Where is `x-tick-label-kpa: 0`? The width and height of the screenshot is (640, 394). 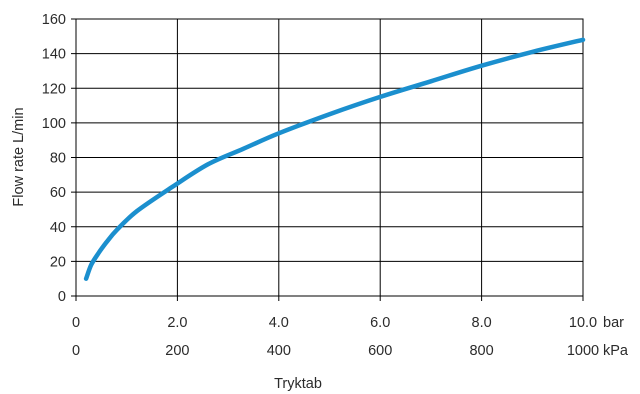
x-tick-label-kpa: 0 is located at coordinates (76, 351).